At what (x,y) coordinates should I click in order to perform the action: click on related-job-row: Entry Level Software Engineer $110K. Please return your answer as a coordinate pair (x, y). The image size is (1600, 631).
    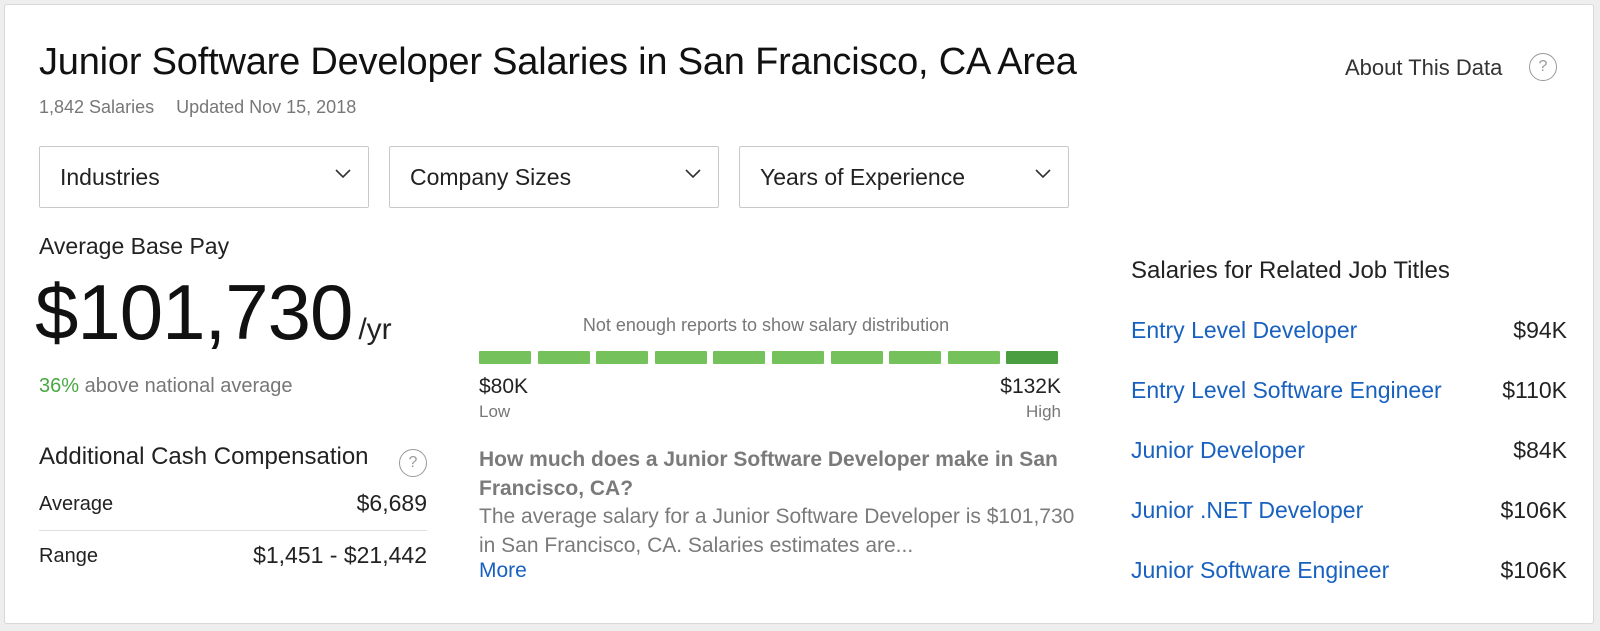
    Looking at the image, I should click on (1349, 392).